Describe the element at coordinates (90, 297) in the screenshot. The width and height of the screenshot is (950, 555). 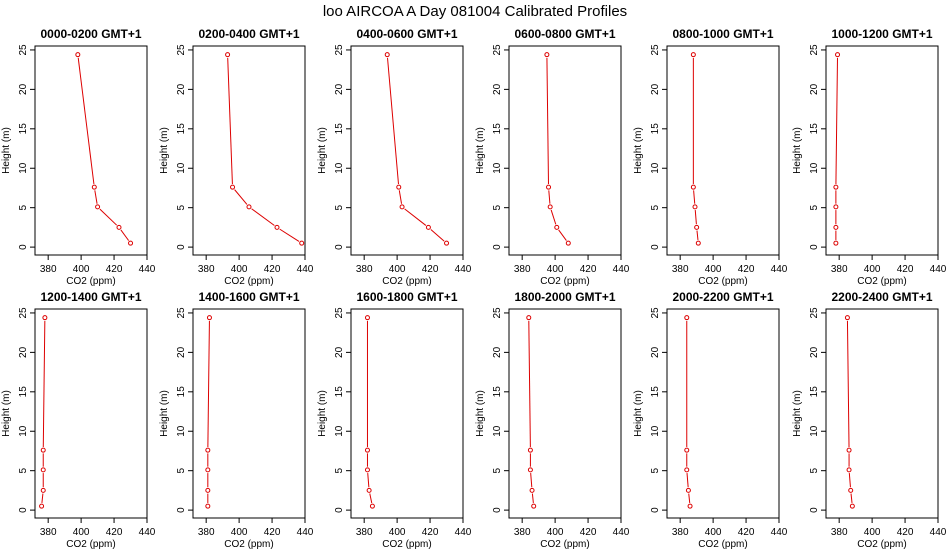
I see `panel-title: 1200-1400 GMT+1` at that location.